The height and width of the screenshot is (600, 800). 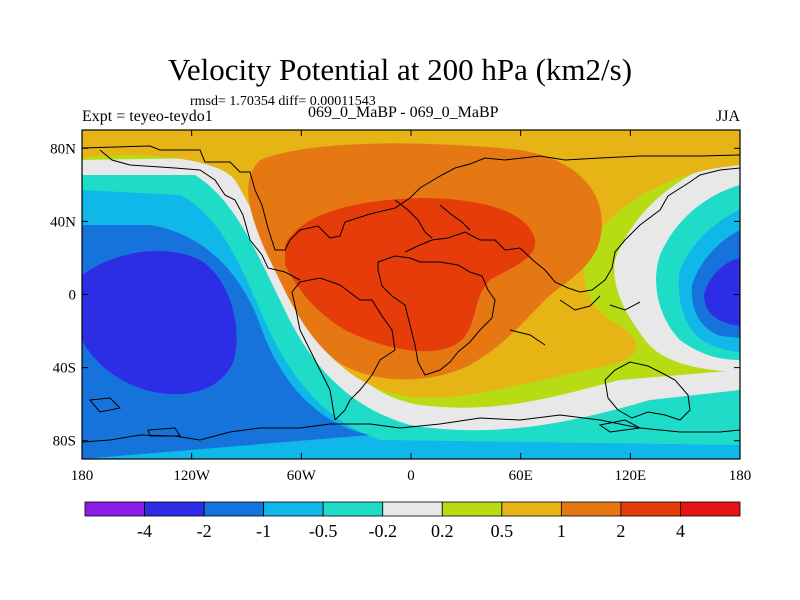 I want to click on chart-title: Velocity Potential at 200 hPa (km2/s), so click(x=400, y=69).